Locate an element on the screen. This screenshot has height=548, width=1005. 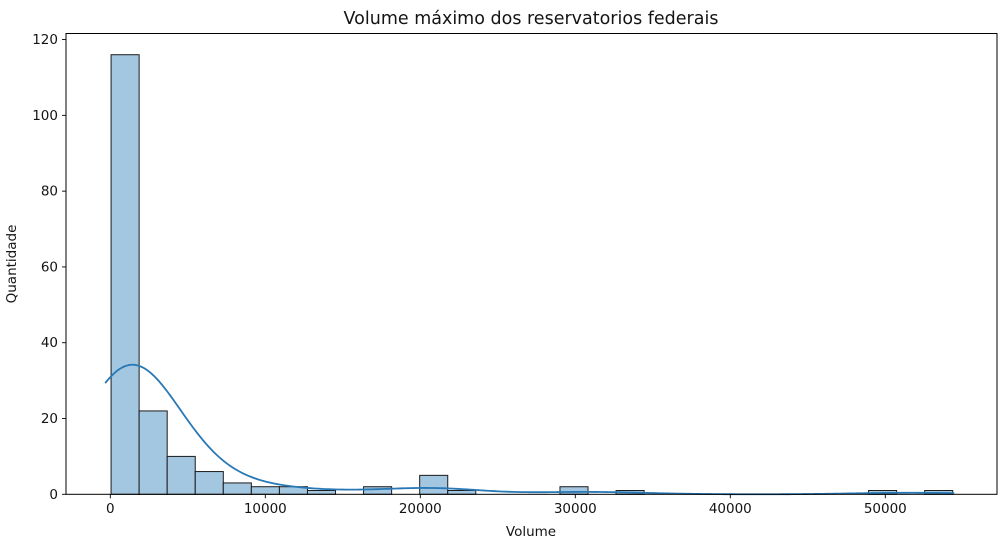
x-tick-label: 50000 is located at coordinates (885, 509).